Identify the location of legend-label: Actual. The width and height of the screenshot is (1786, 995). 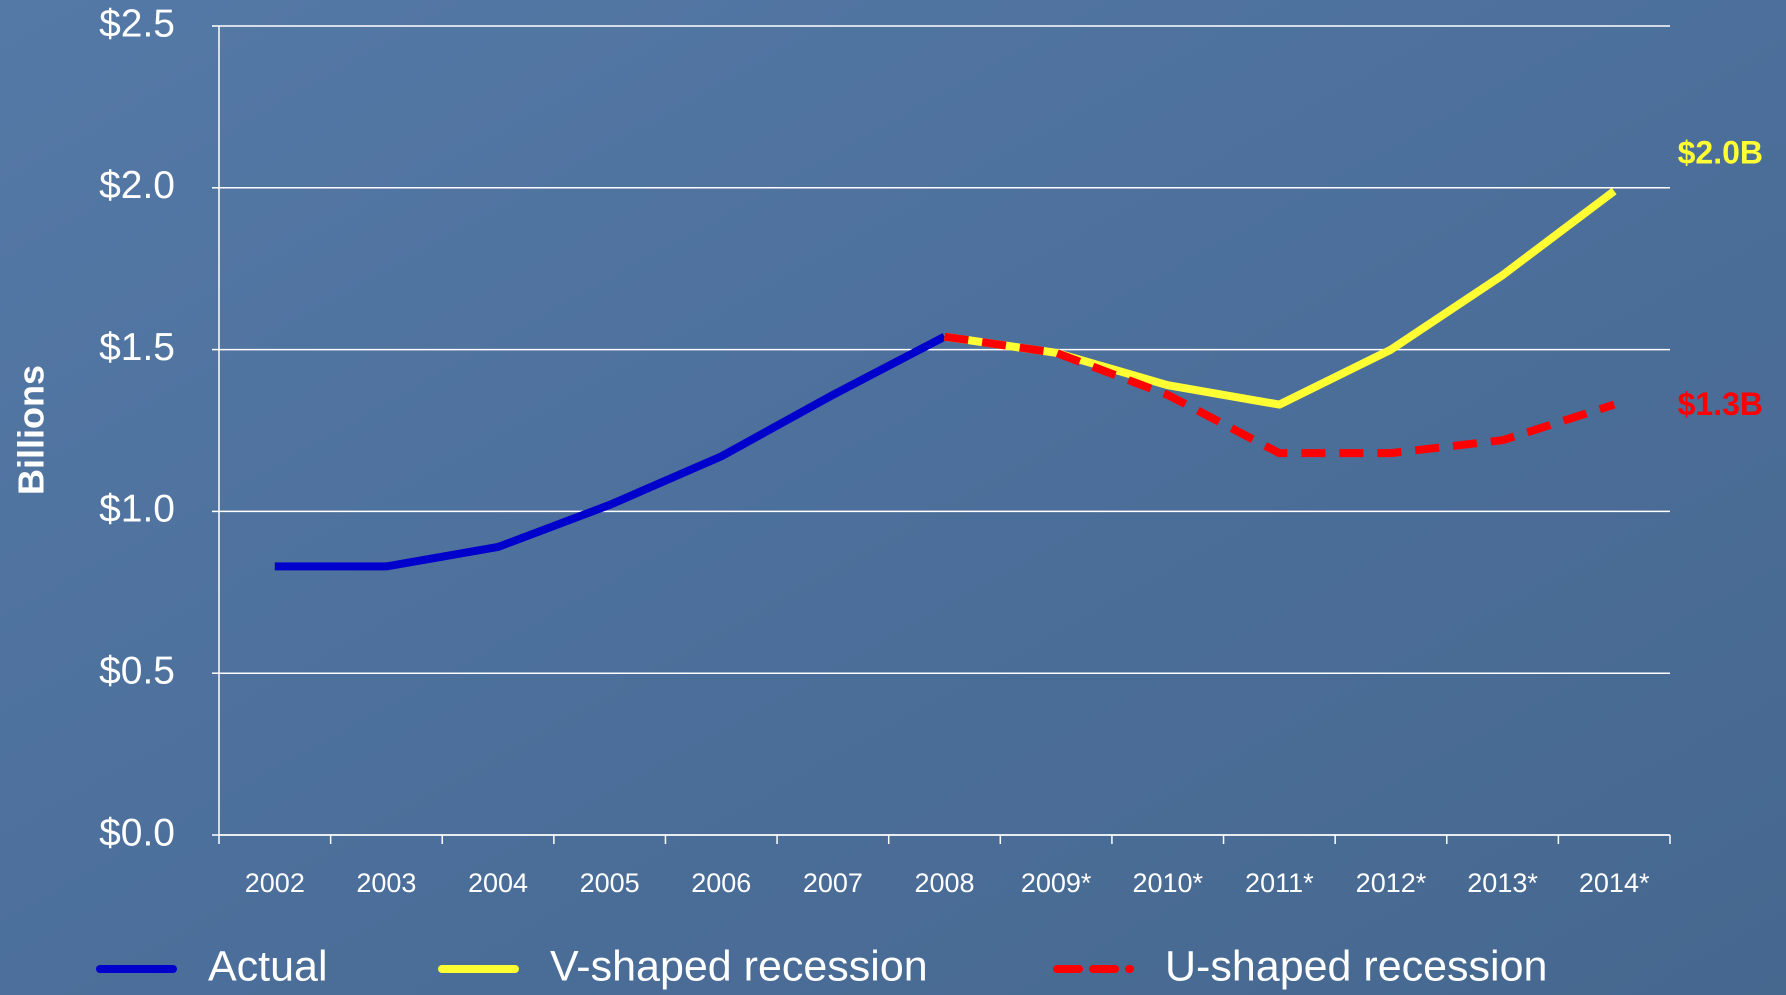
(268, 966).